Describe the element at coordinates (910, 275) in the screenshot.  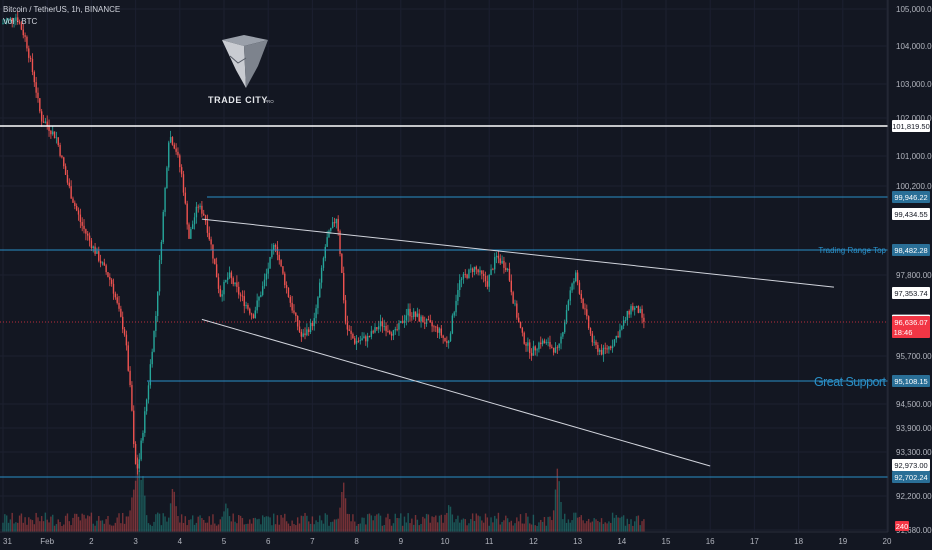
I see `price-axis-panel` at that location.